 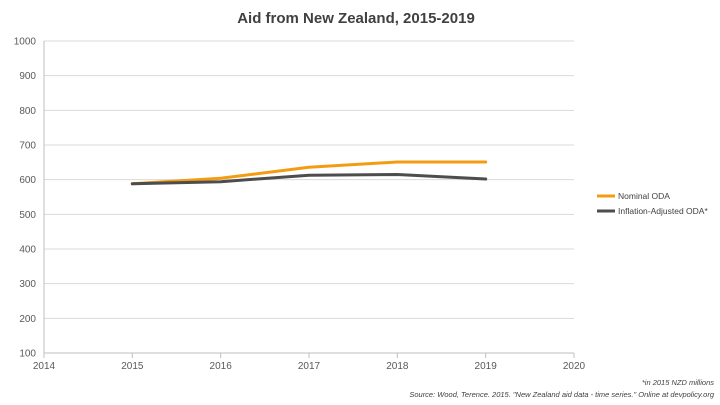 I want to click on legend-label: Inflation-Adjusted ODA*, so click(x=663, y=211).